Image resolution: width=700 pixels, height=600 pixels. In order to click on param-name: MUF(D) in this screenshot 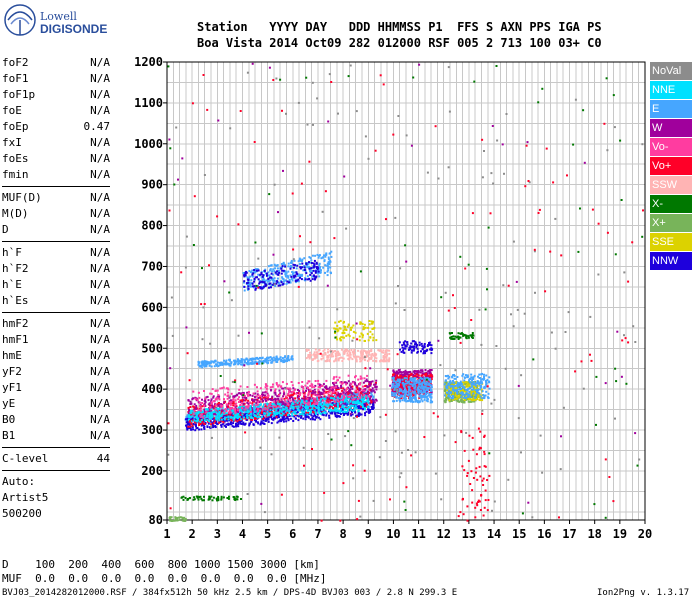, I will do `click(22, 197)`.